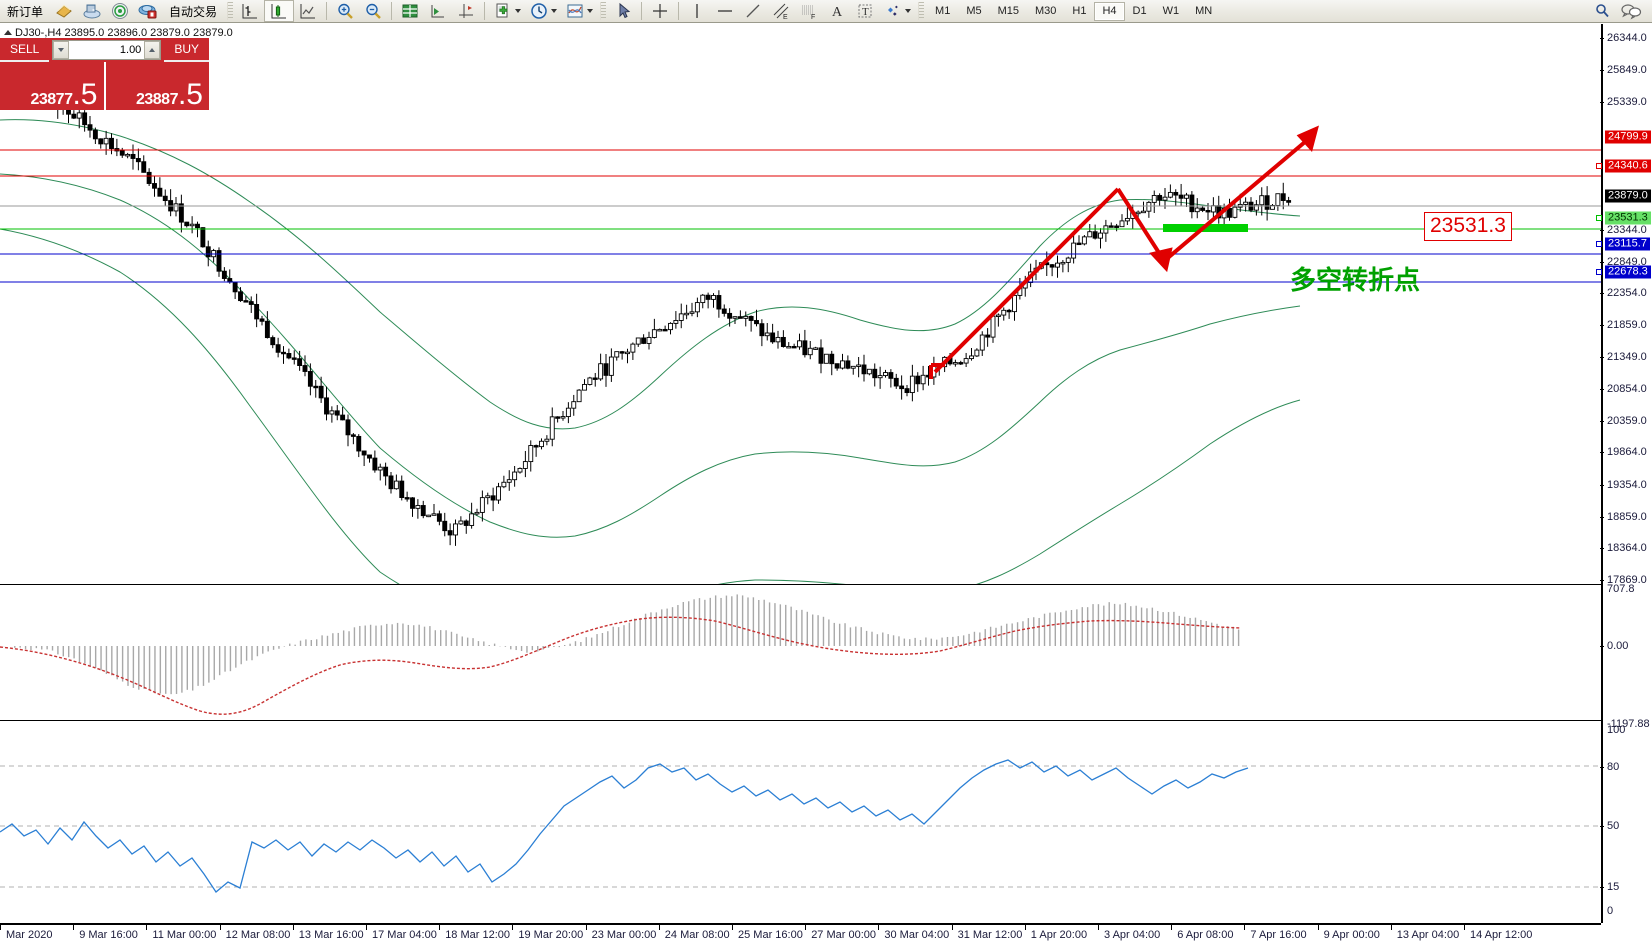 This screenshot has width=1652, height=947. What do you see at coordinates (590, 11) in the screenshot?
I see `indicators-dropdown-caret` at bounding box center [590, 11].